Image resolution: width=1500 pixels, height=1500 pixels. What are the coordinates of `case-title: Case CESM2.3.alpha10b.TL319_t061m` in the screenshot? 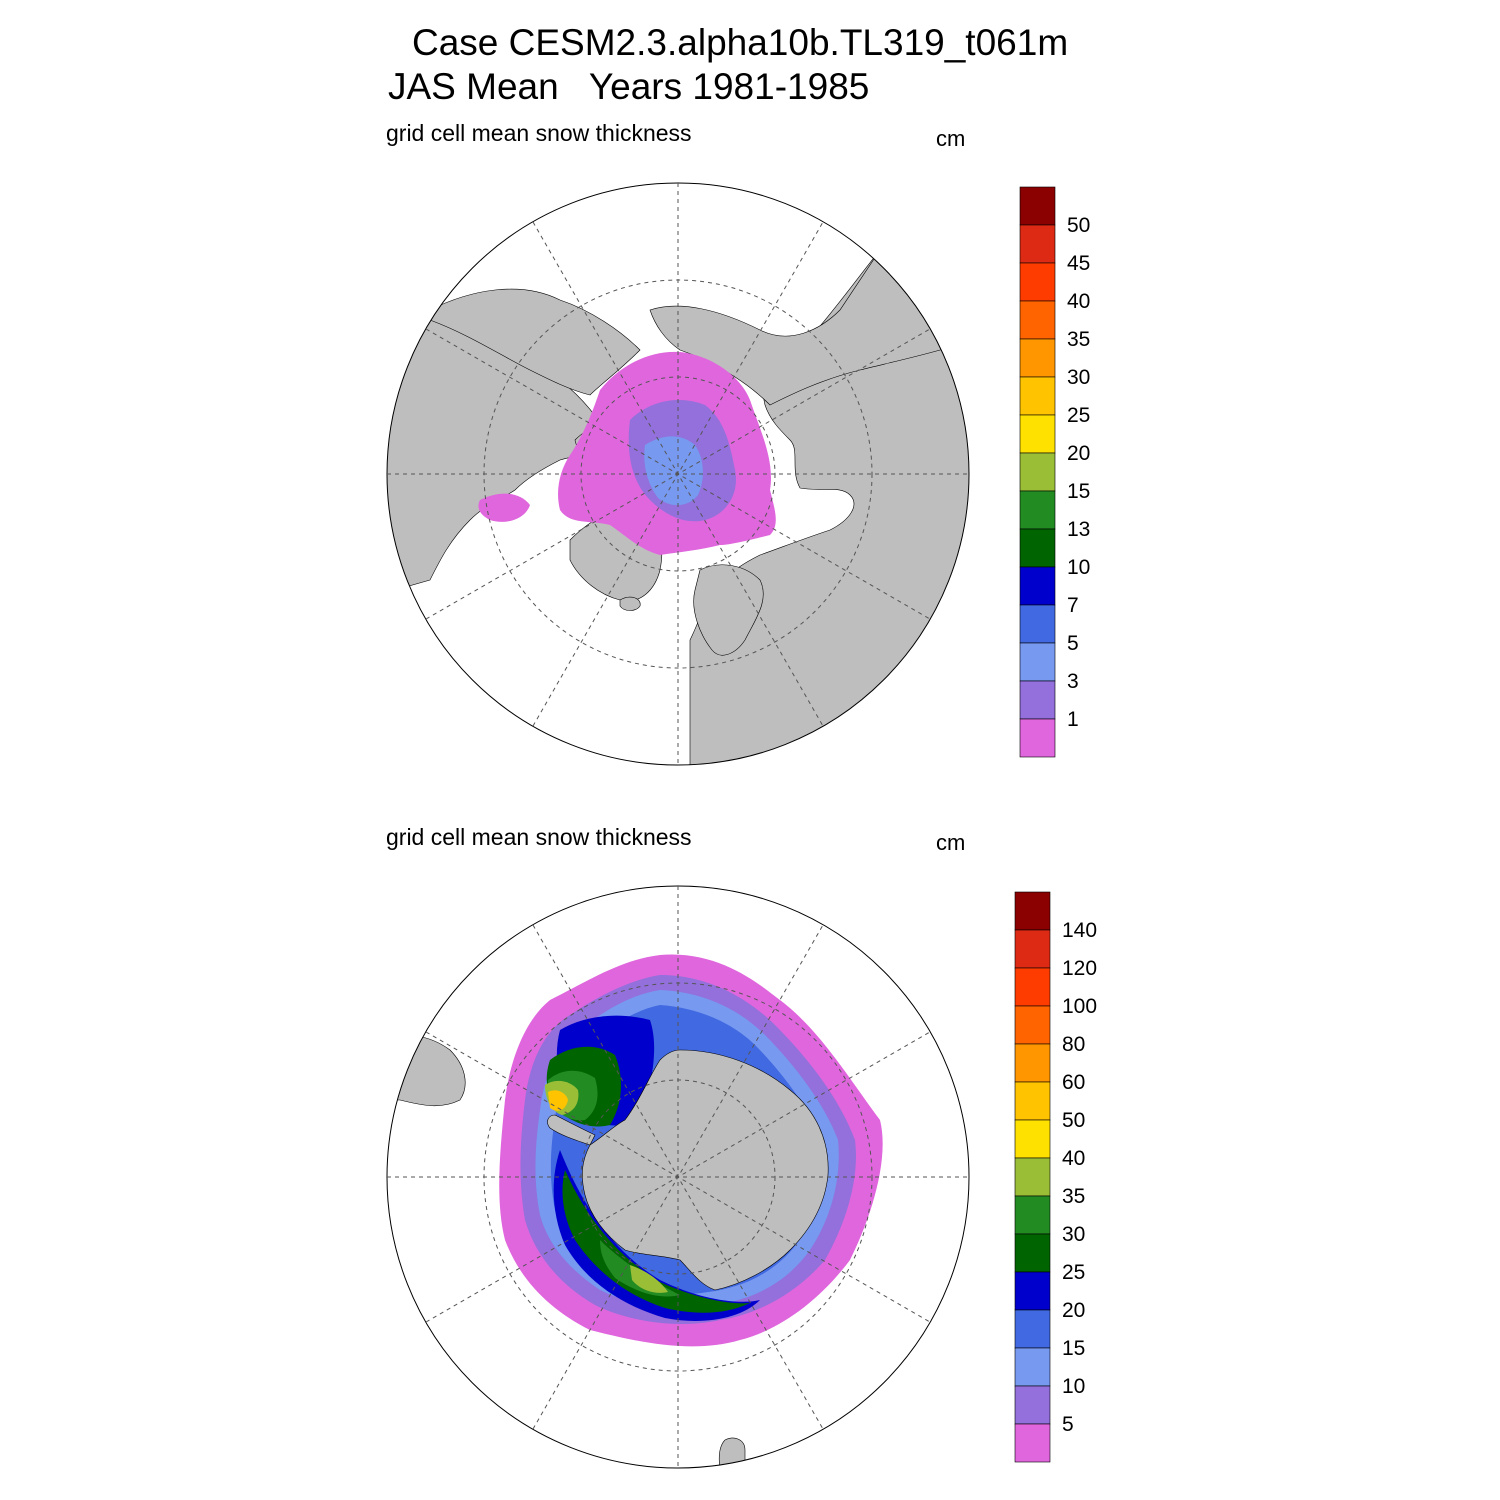 It's located at (740, 42).